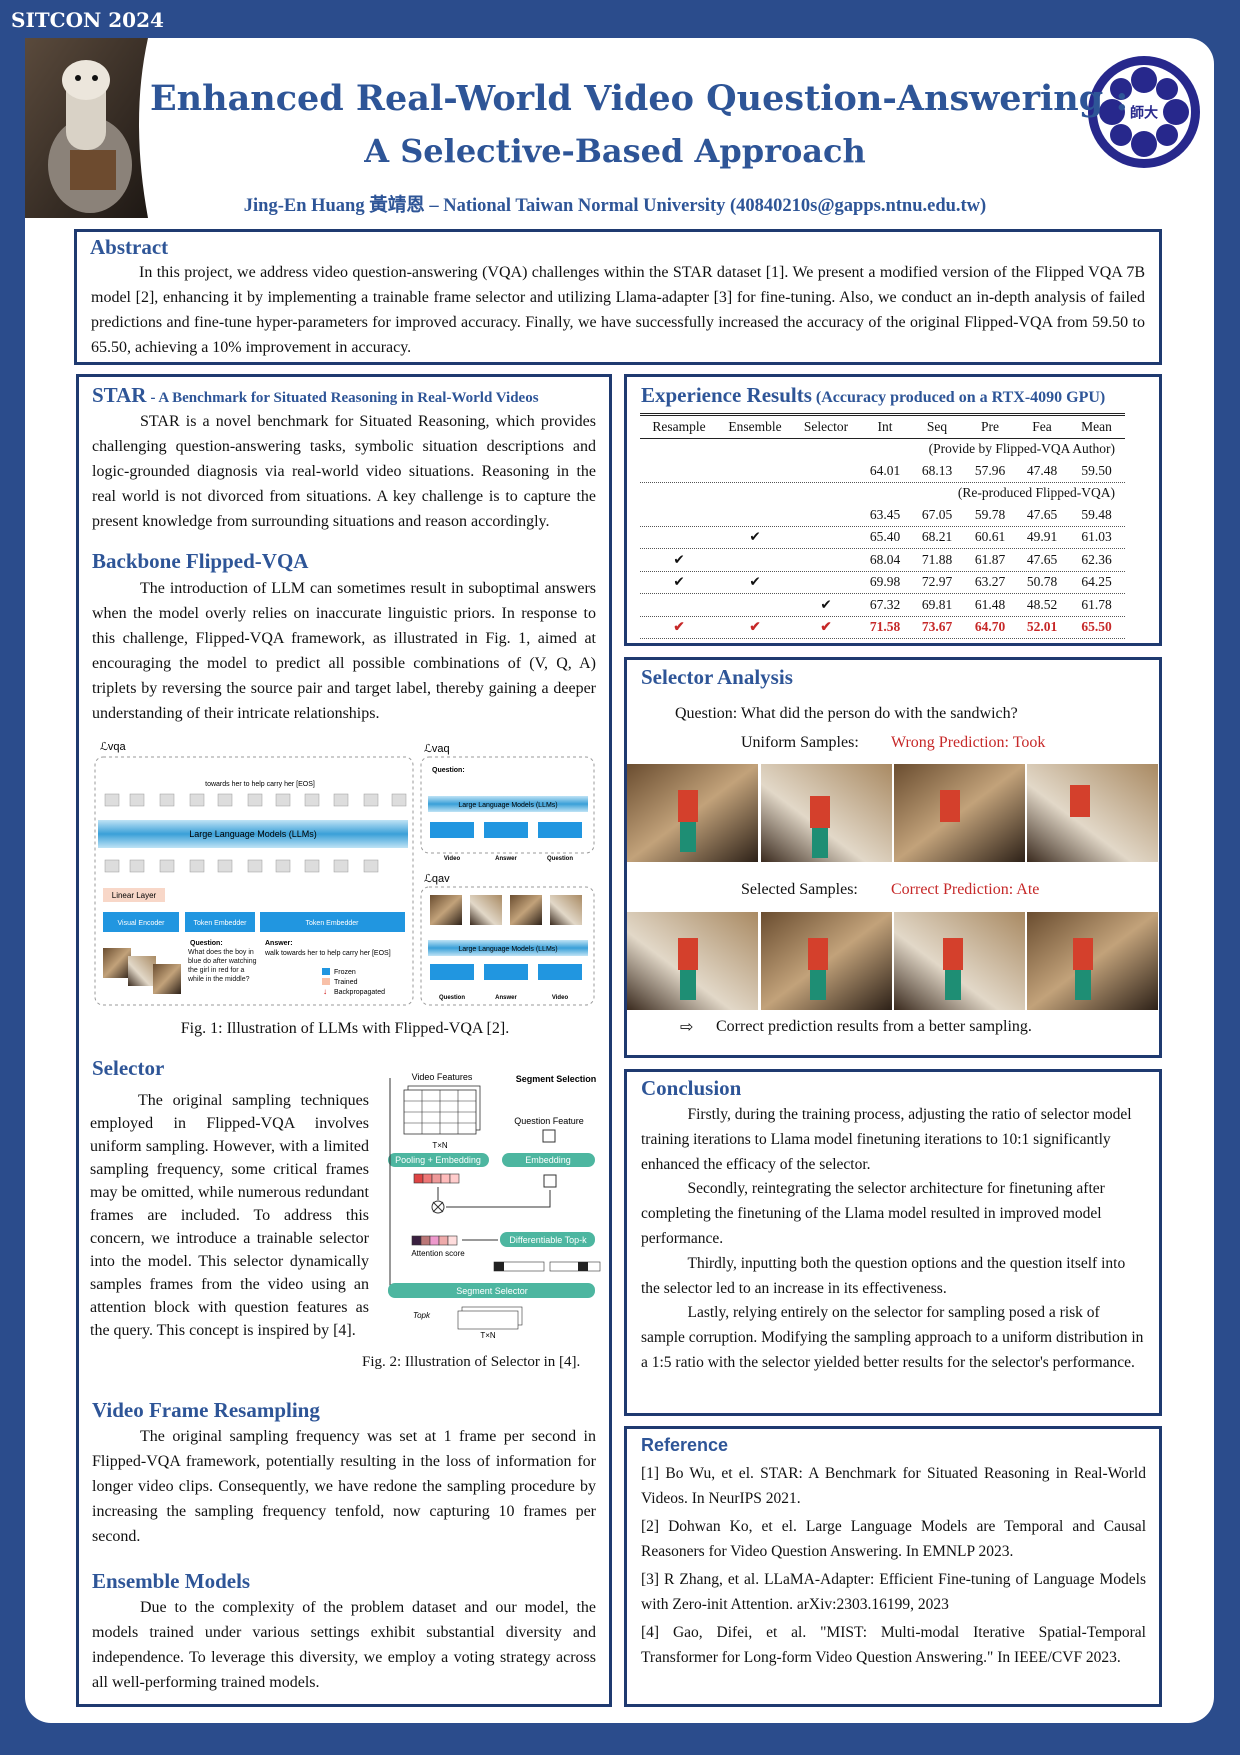 The width and height of the screenshot is (1240, 1755). I want to click on table-header: Resample Ensemble Selector Int Seq Pre Fea Mean, so click(882, 427).